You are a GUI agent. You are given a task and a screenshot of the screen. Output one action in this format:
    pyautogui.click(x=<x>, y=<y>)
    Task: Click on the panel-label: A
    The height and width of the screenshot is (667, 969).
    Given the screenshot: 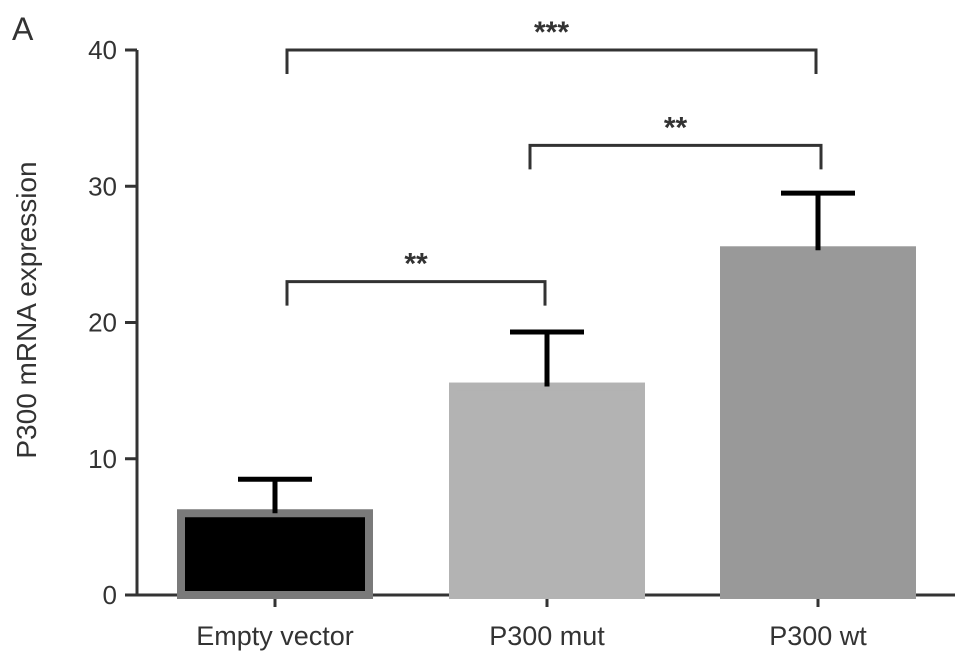 What is the action you would take?
    pyautogui.click(x=23, y=29)
    